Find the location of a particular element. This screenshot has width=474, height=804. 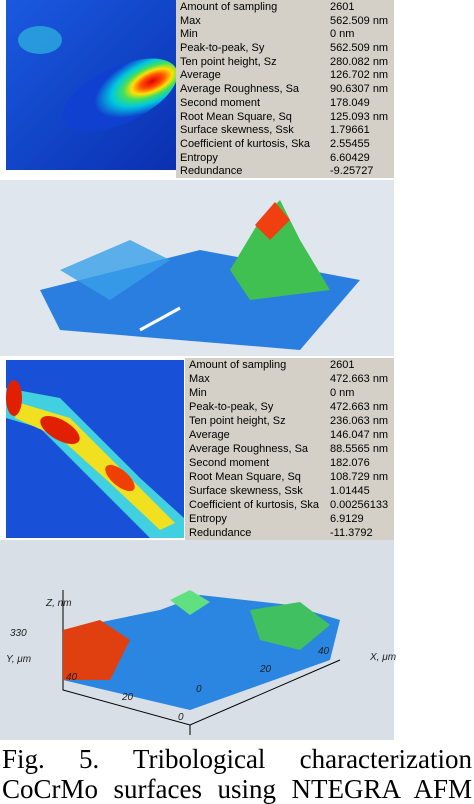

stats-row: Average Roughness, Sa 90.6307 nm is located at coordinates (285, 89).